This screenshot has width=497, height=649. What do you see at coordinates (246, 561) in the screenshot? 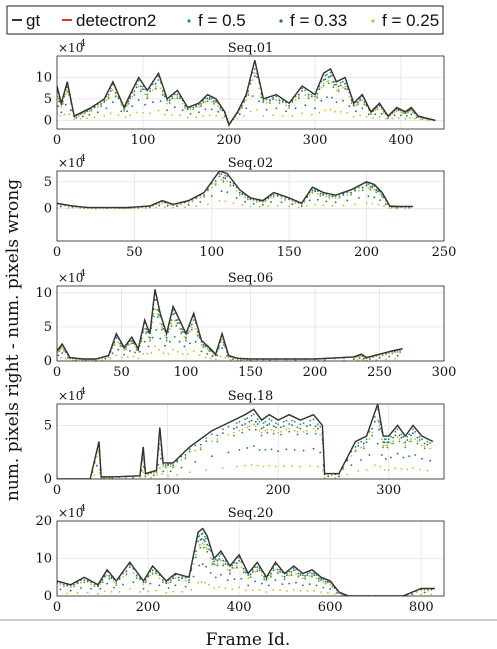
I see `series-line-detectron2` at bounding box center [246, 561].